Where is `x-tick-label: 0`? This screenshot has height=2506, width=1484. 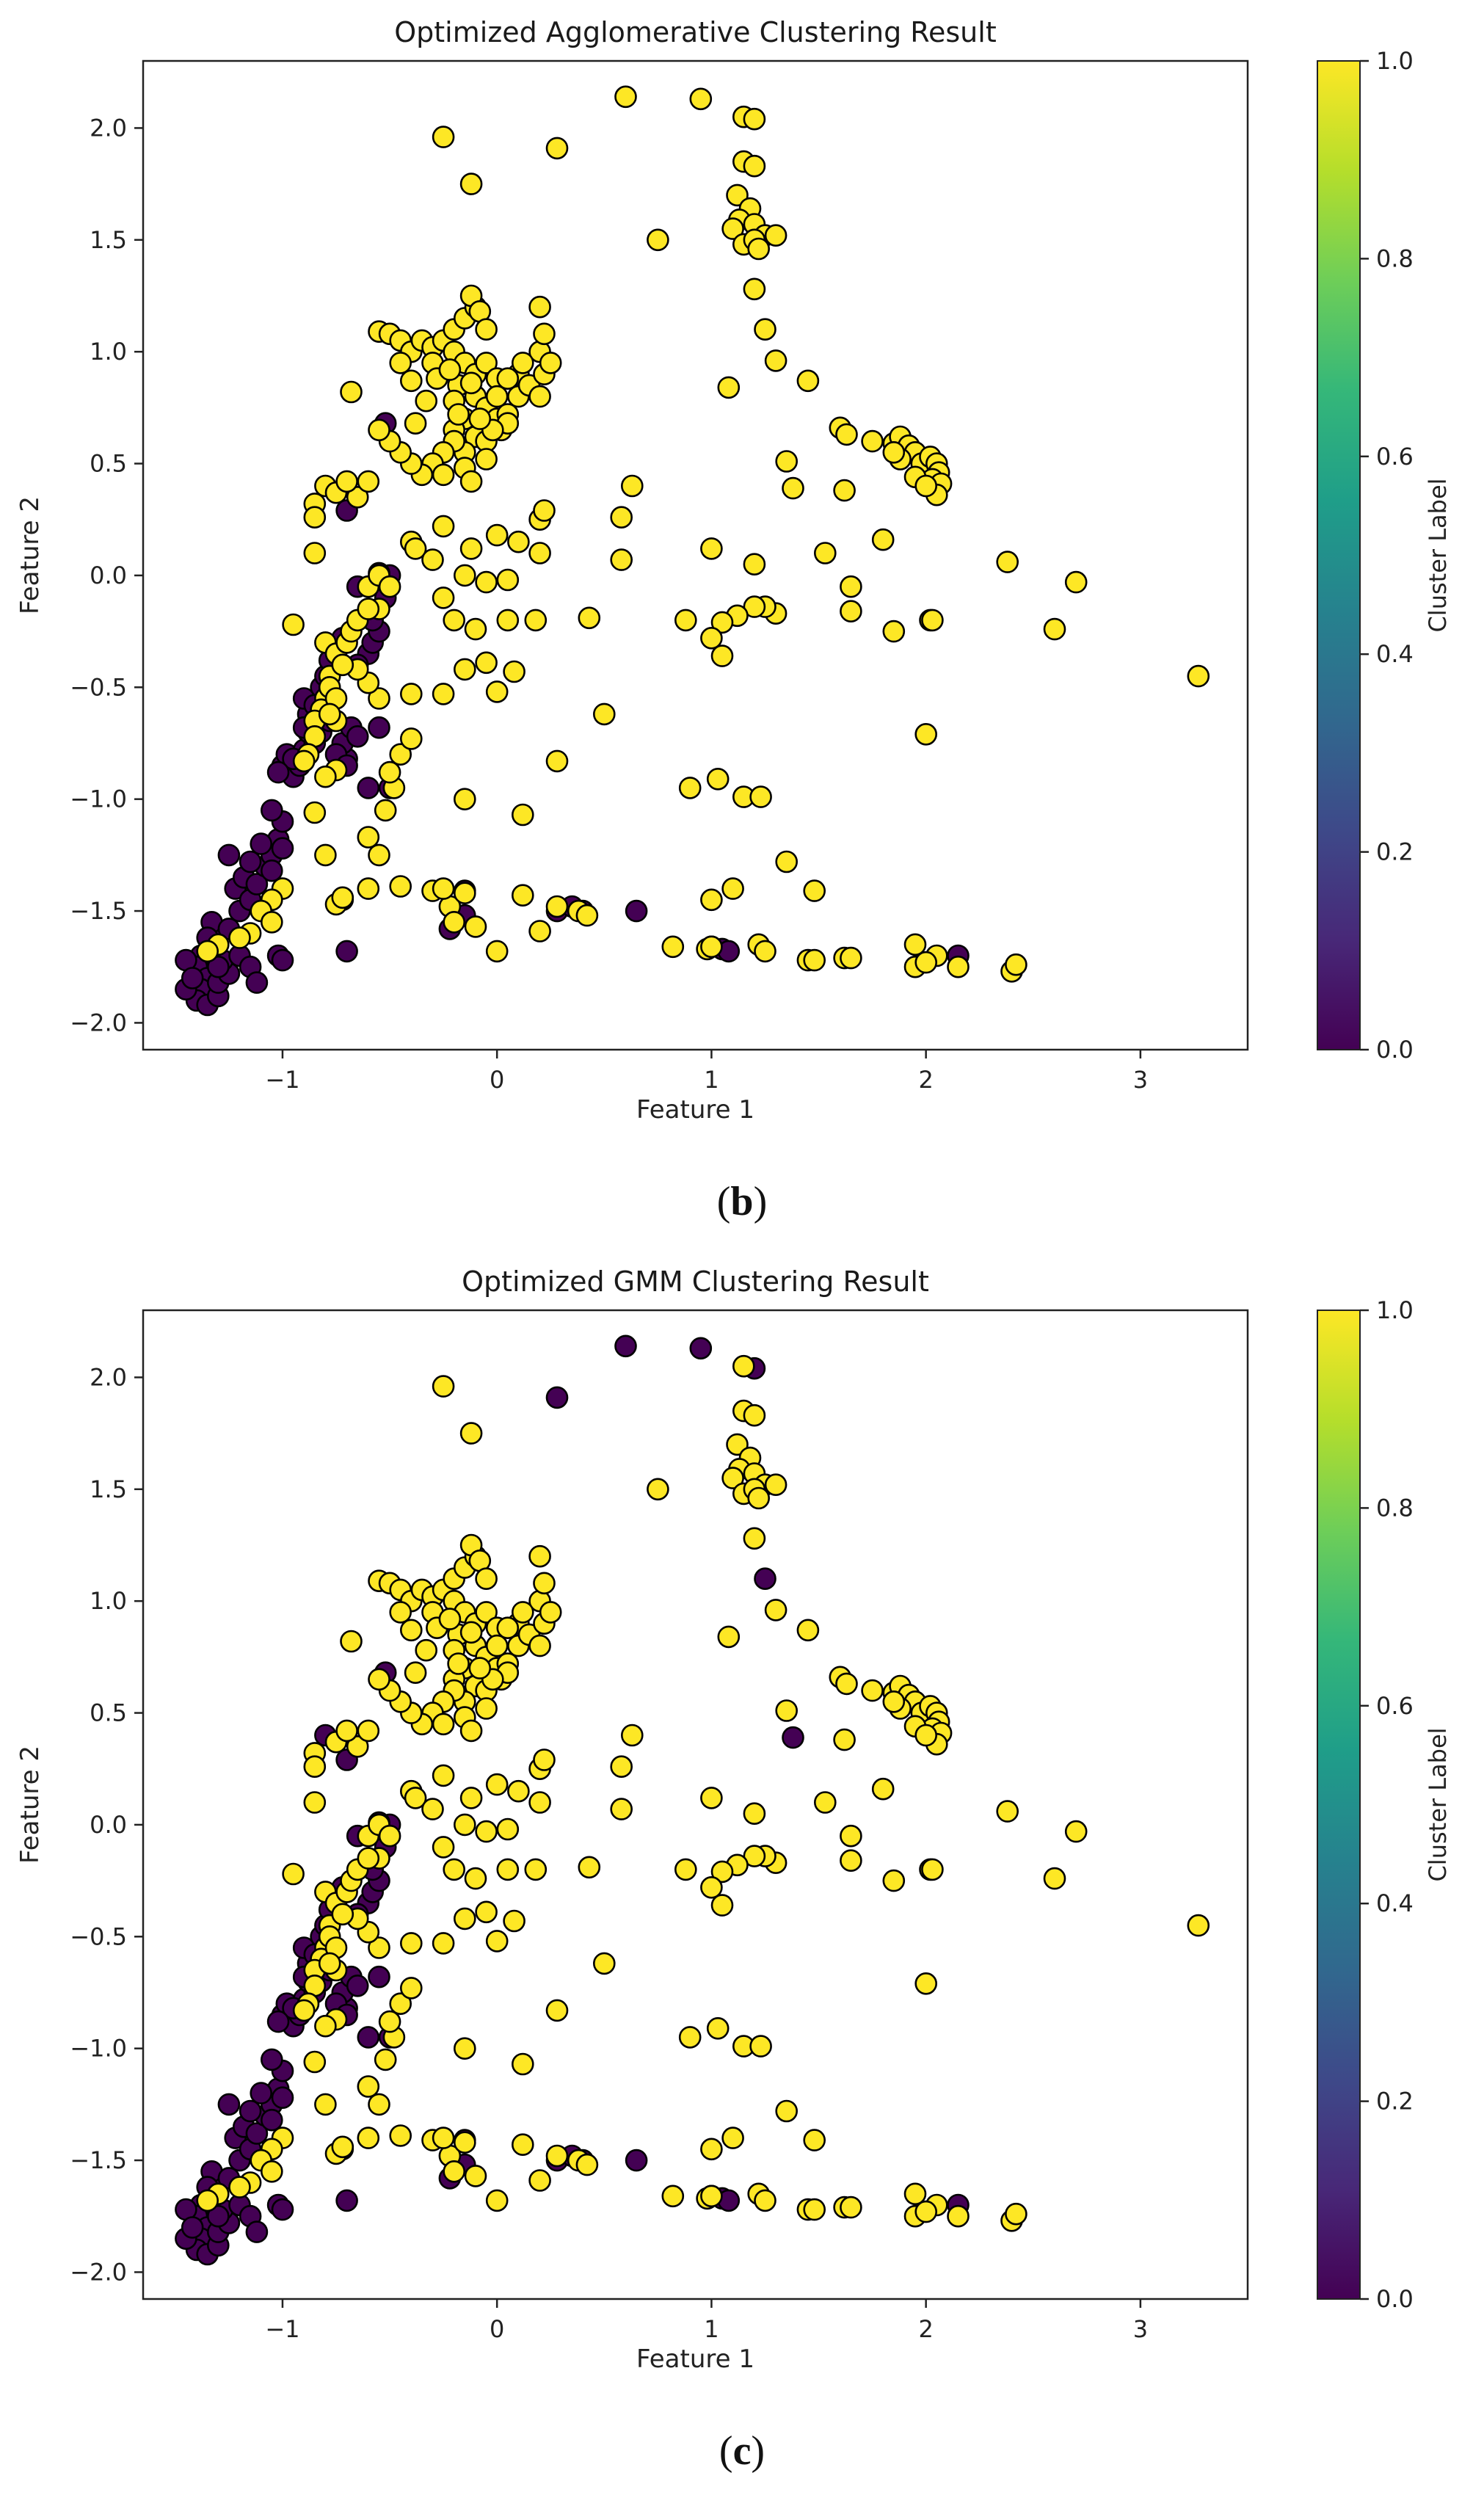 x-tick-label: 0 is located at coordinates (497, 2329).